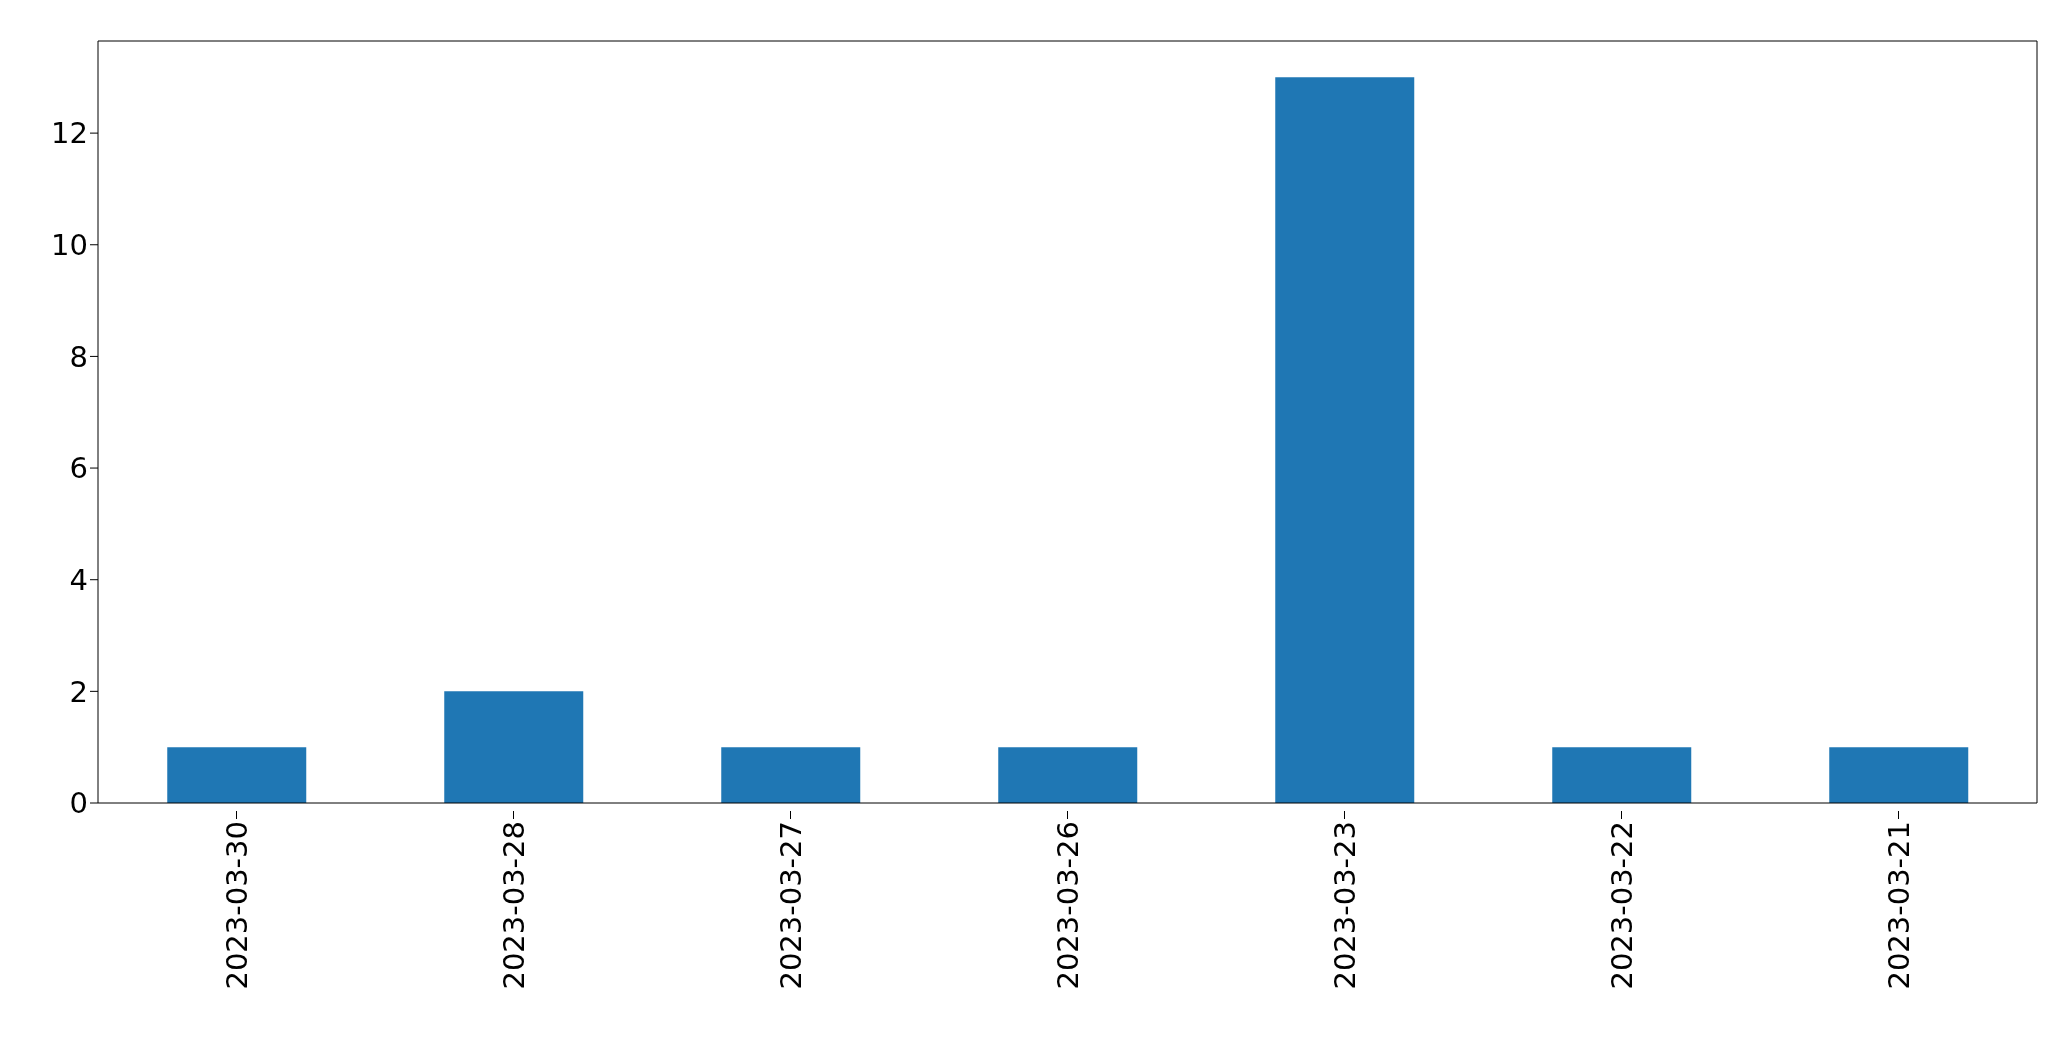 This screenshot has width=2071, height=1061. I want to click on y-tick-label: 8, so click(78, 356).